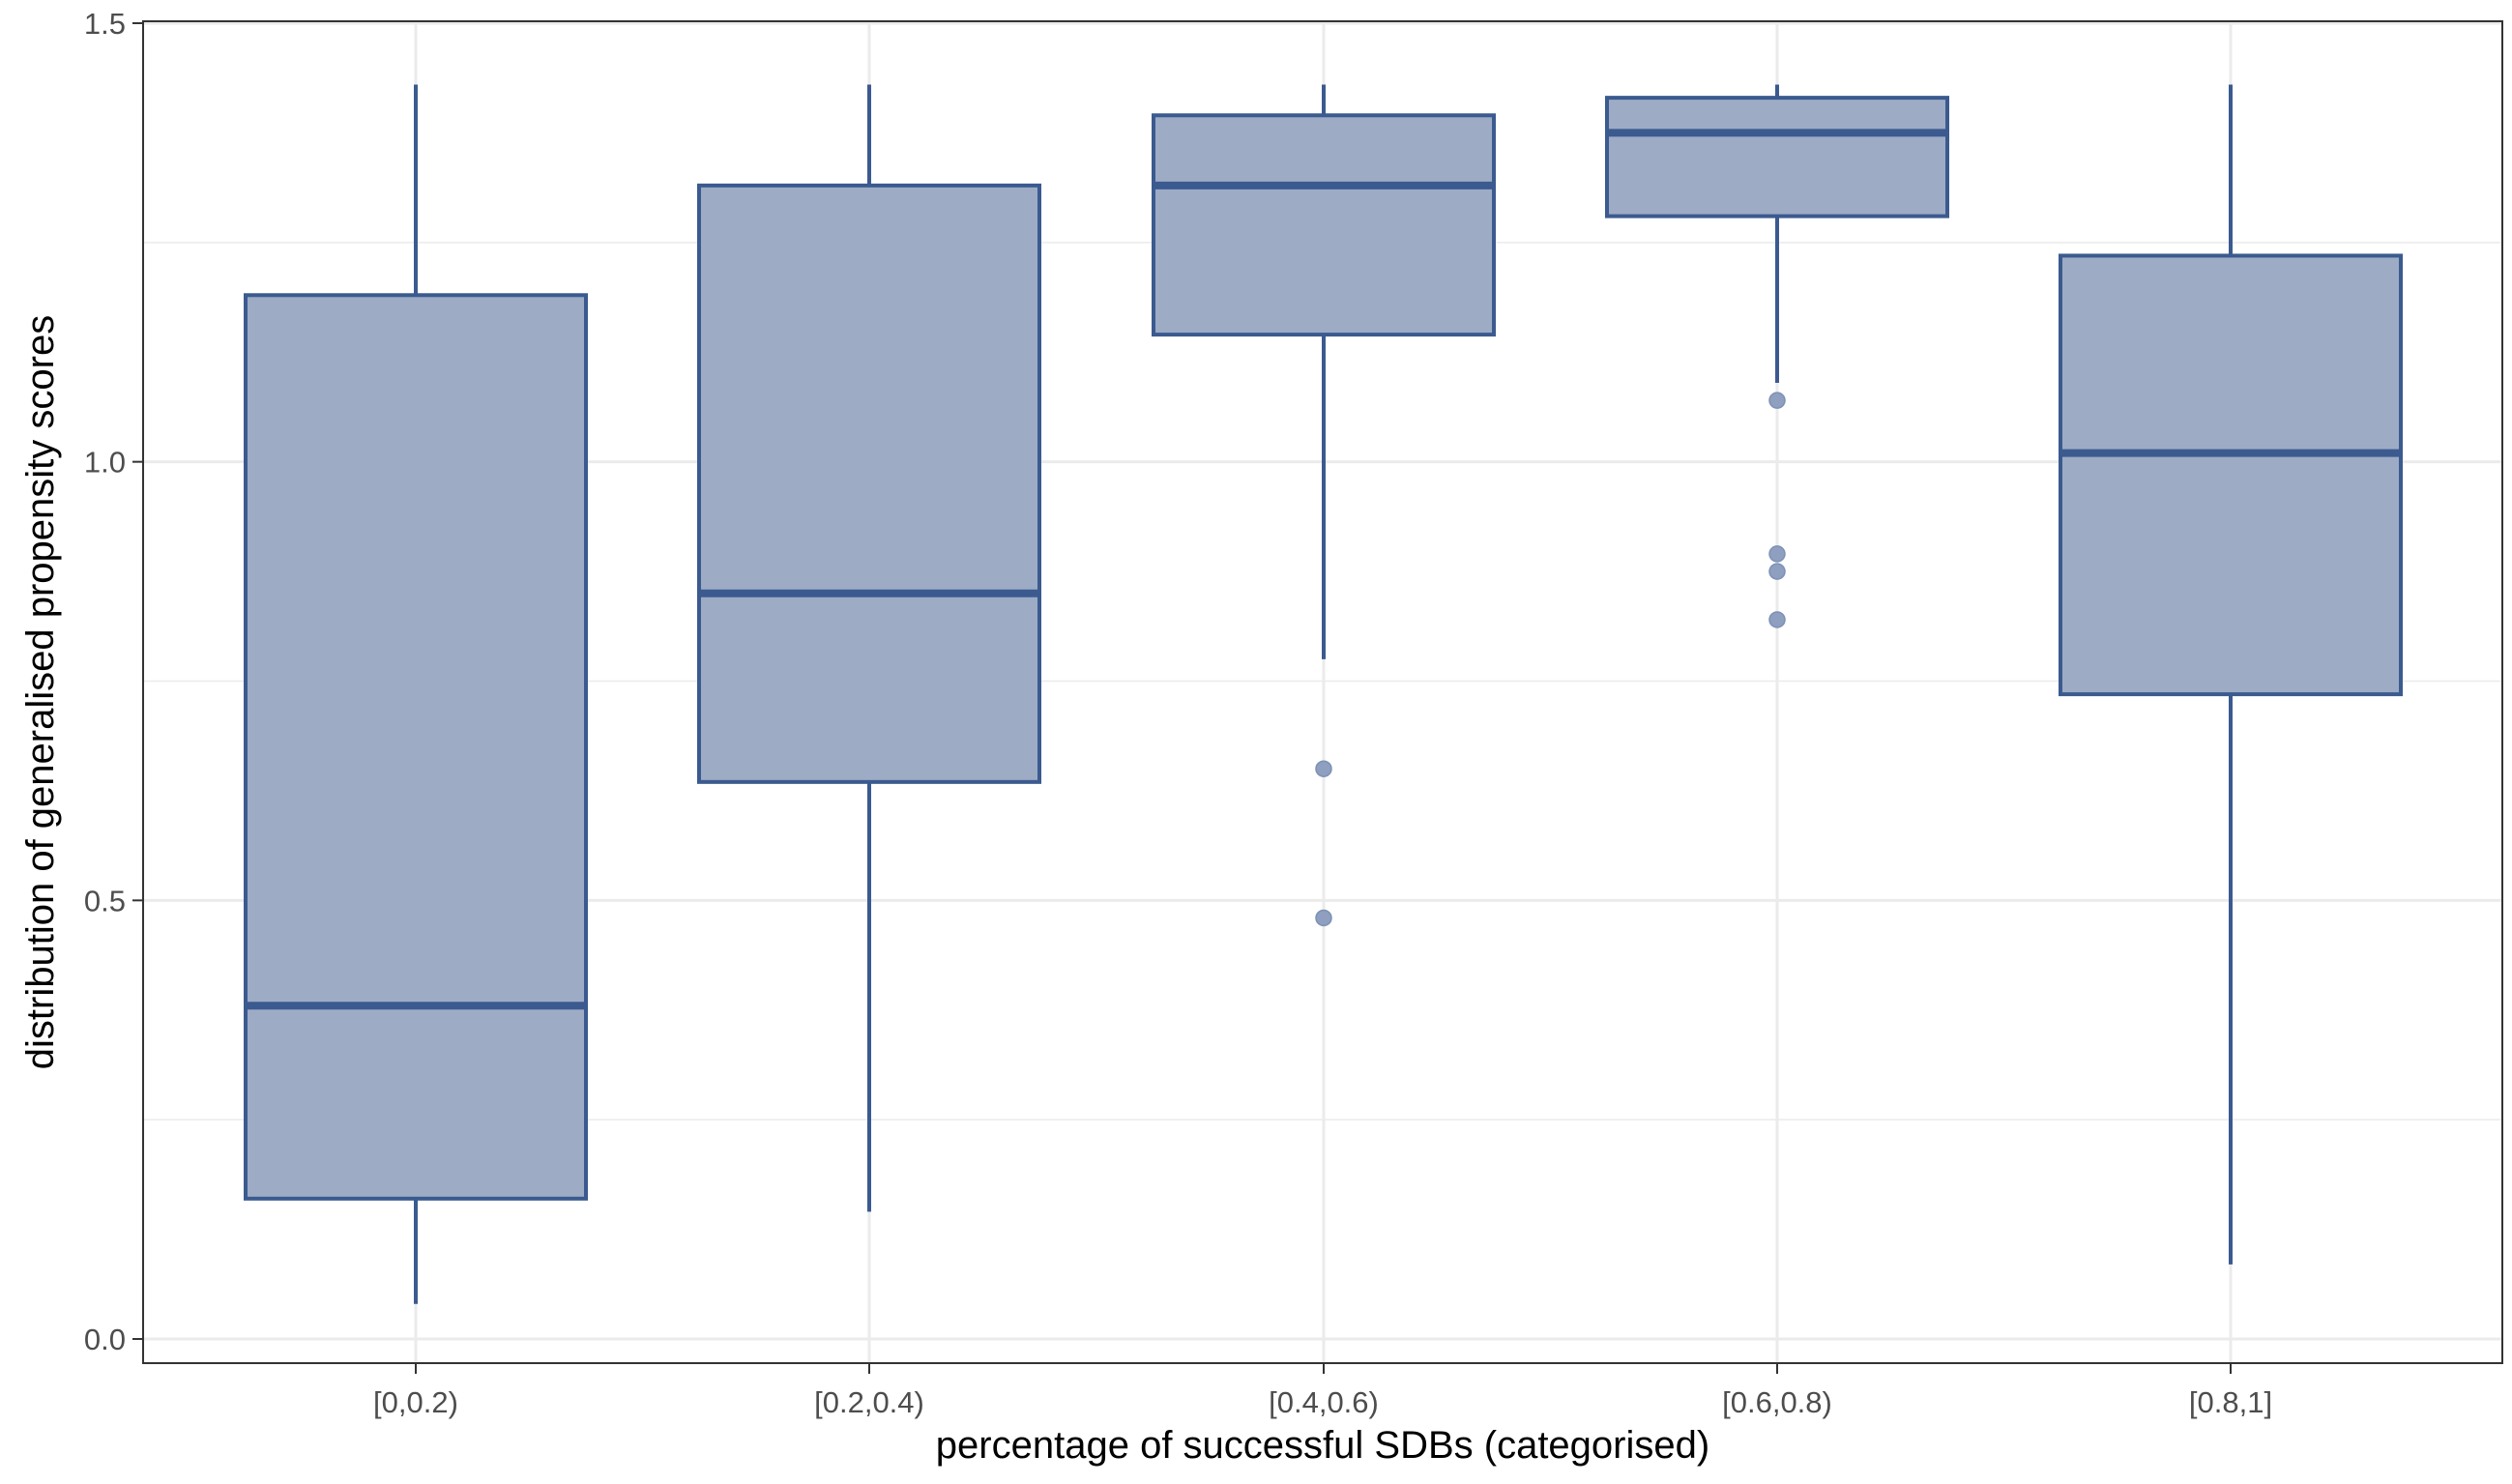 Image resolution: width=2512 pixels, height=1484 pixels. Describe the element at coordinates (1777, 1402) in the screenshot. I see `x-tick-label: [0.6,0.8)` at that location.